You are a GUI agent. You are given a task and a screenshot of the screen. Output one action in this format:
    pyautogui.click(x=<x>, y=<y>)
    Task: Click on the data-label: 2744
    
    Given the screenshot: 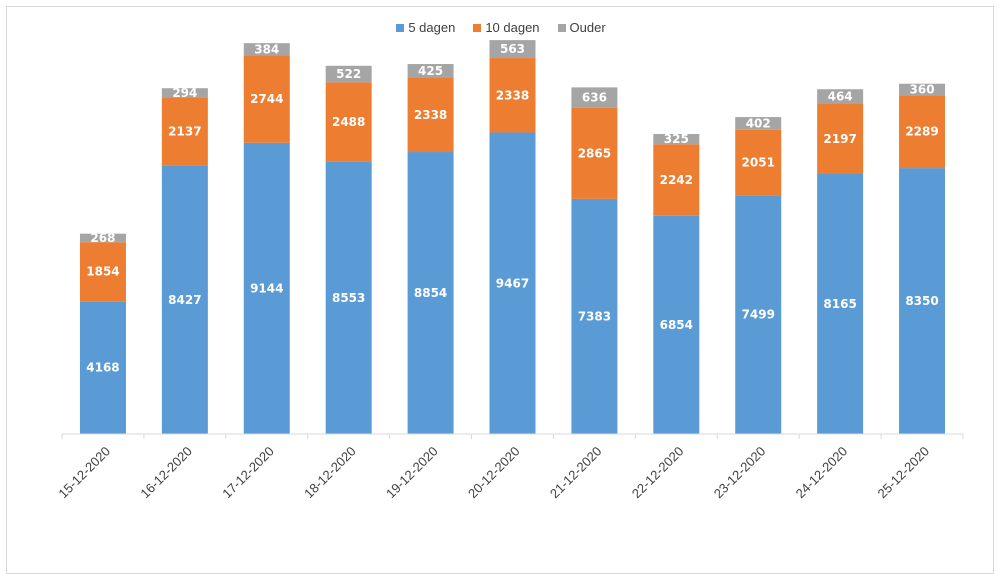 What is the action you would take?
    pyautogui.click(x=266, y=99)
    